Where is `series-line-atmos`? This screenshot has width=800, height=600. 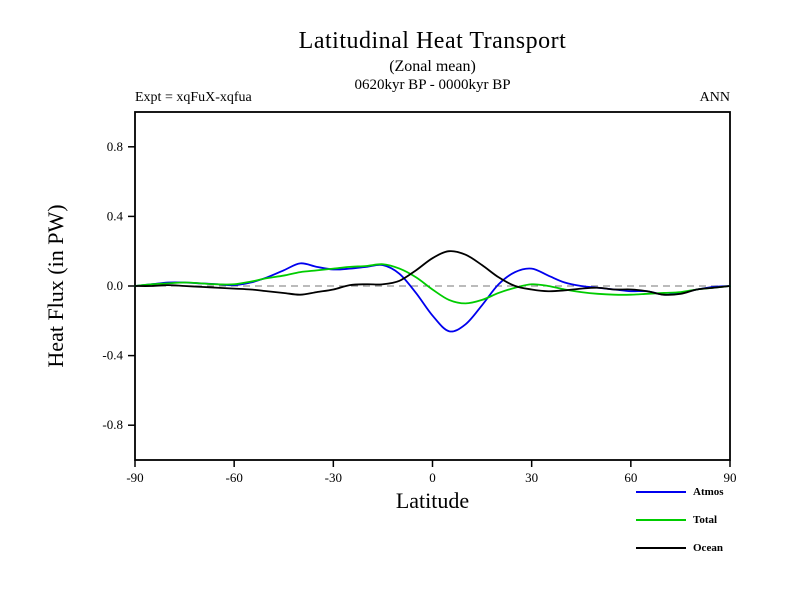 series-line-atmos is located at coordinates (432, 297).